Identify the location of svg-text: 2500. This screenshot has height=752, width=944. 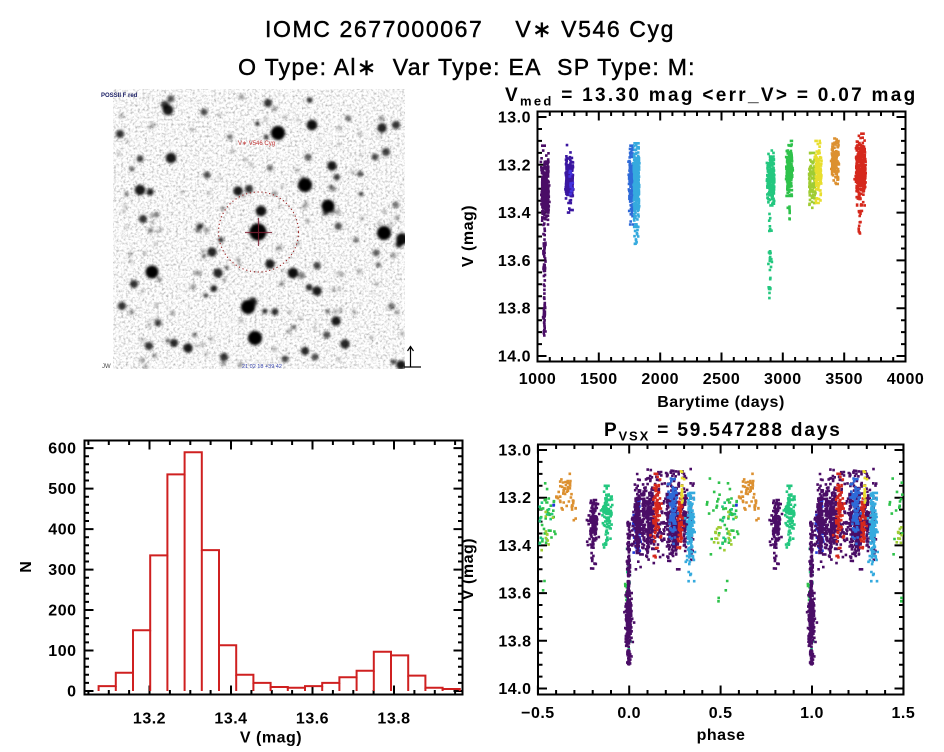
(722, 379).